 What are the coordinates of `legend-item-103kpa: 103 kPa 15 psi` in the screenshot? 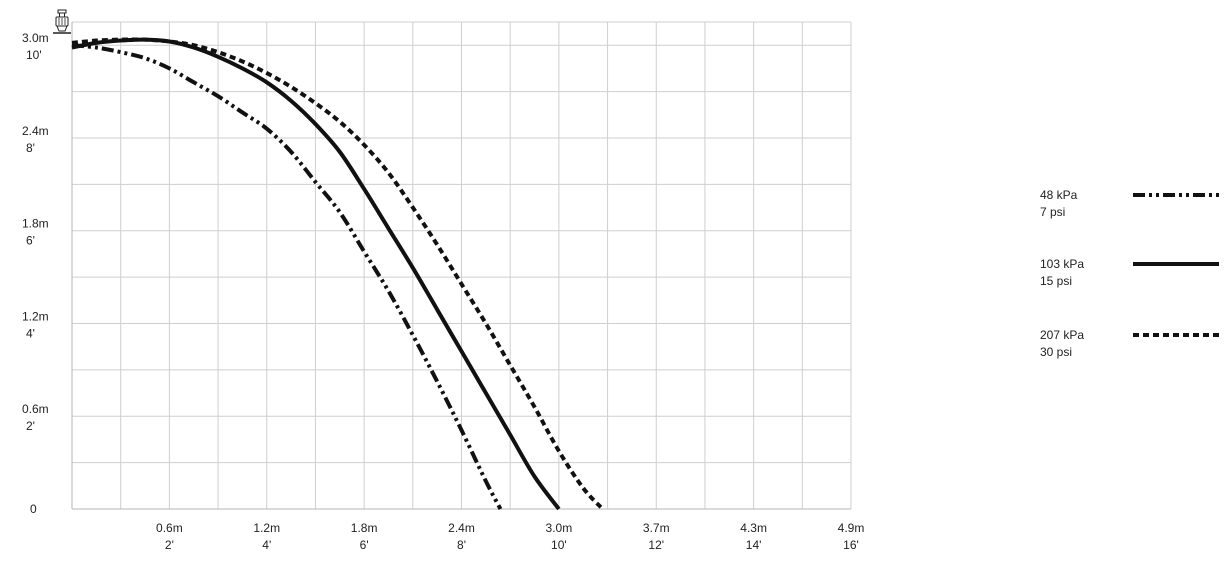 It's located at (1129, 272).